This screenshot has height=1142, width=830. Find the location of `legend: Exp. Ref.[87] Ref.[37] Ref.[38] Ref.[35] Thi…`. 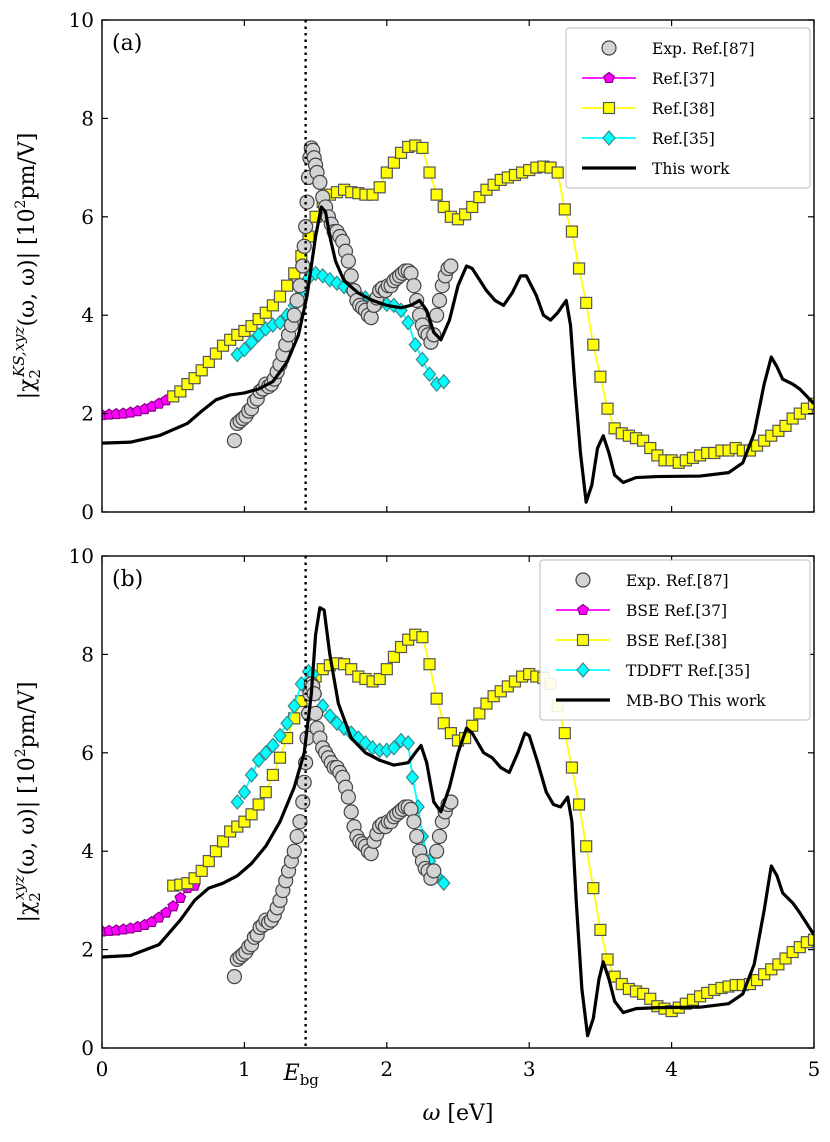

legend: Exp. Ref.[87] Ref.[37] Ref.[38] Ref.[35] Thi… is located at coordinates (688, 108).